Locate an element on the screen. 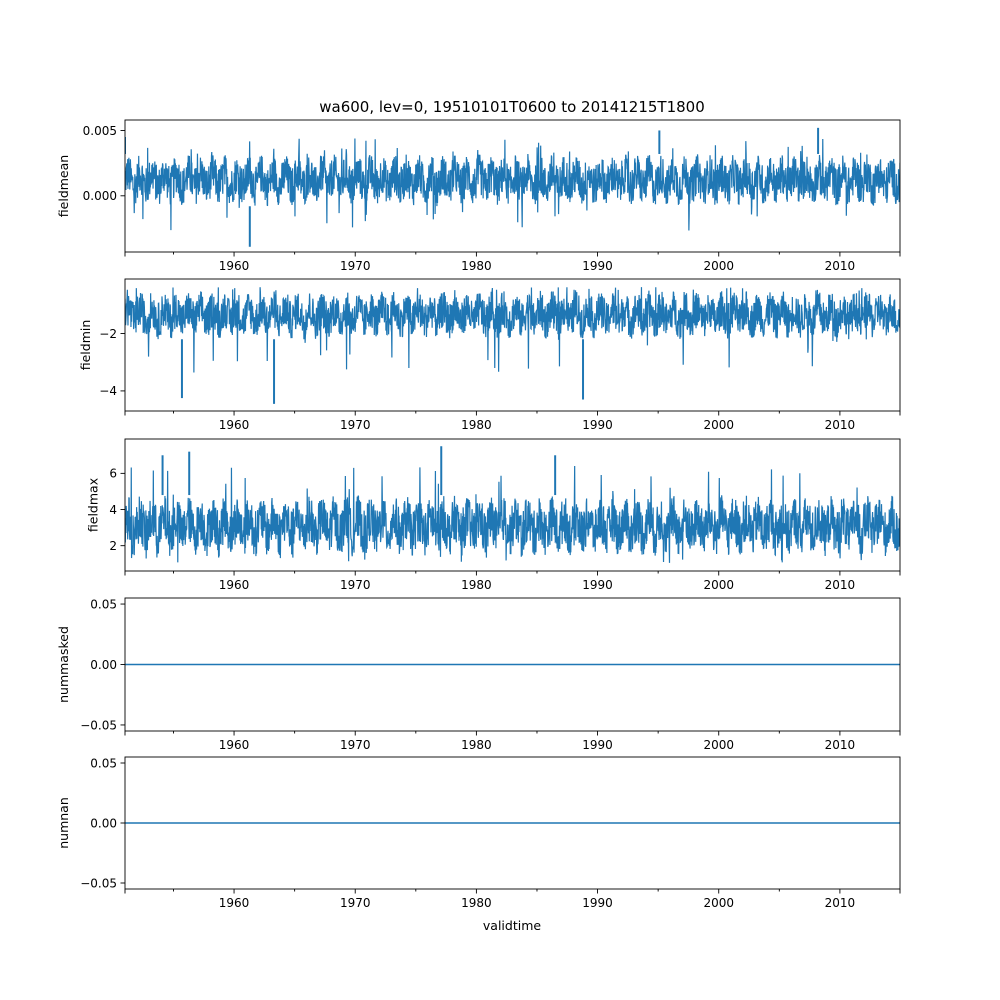  y-axis-label: fieldmean is located at coordinates (63, 186).